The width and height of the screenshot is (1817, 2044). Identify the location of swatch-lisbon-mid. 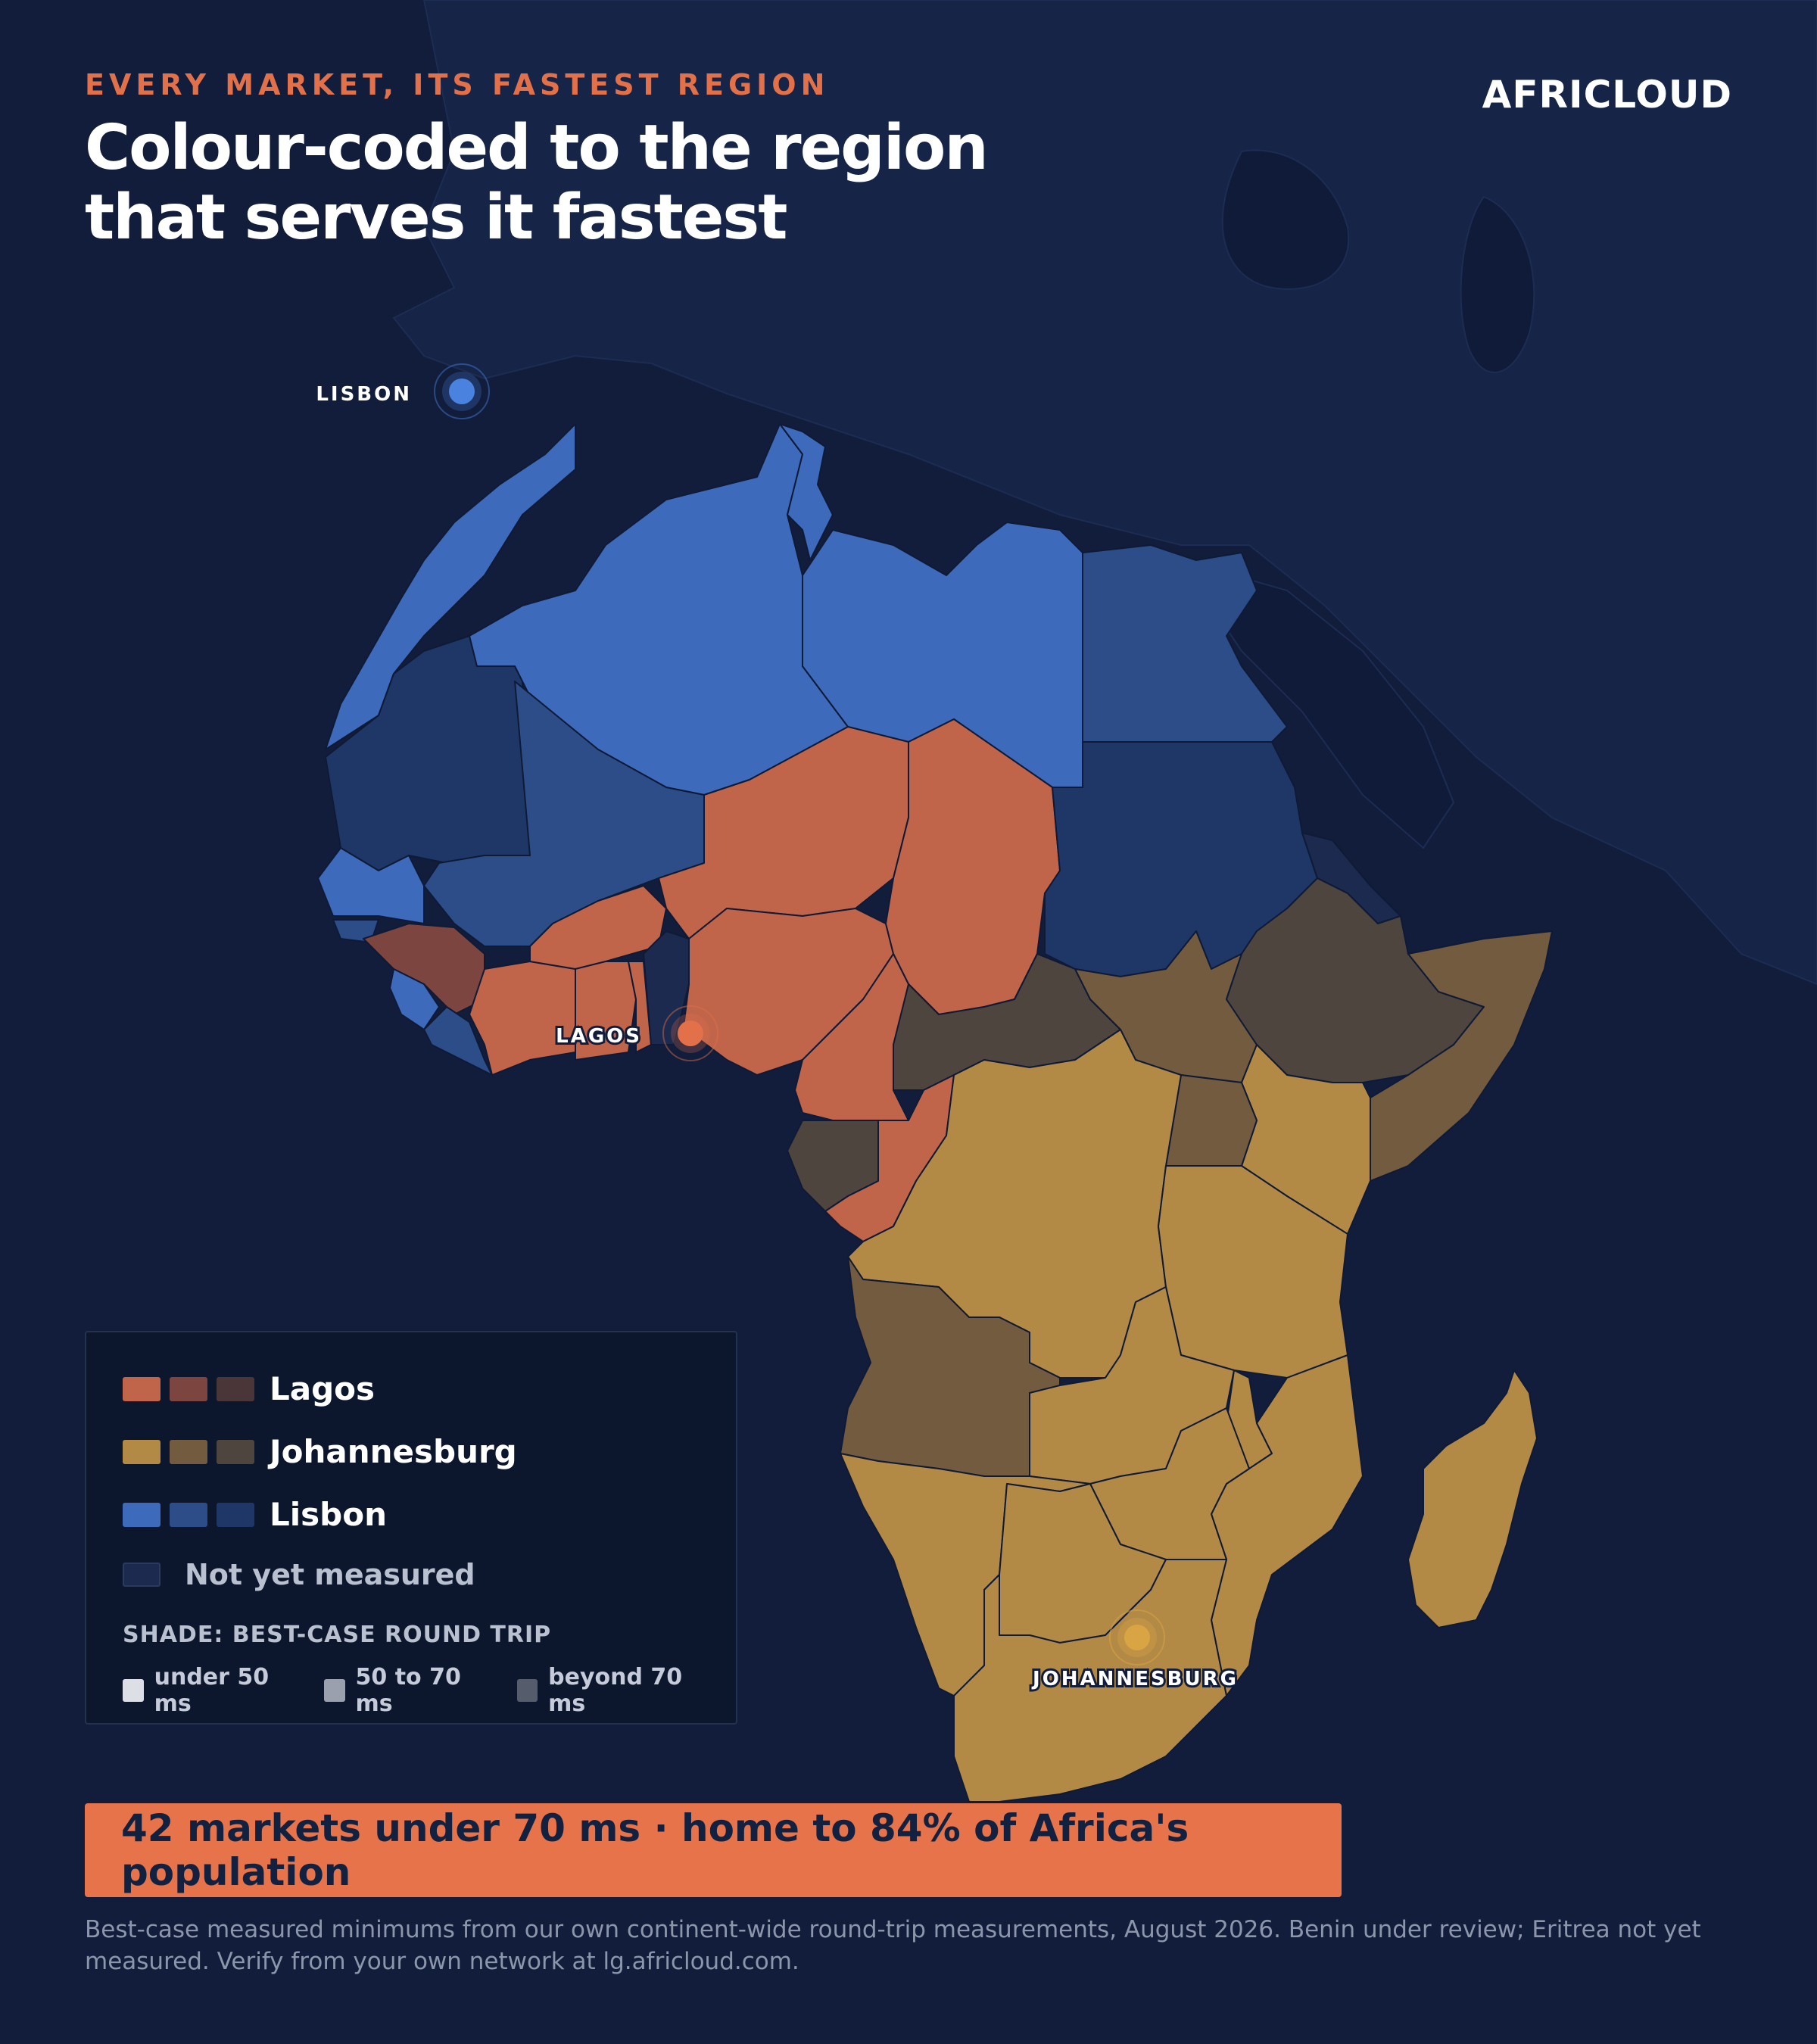
(188, 1514).